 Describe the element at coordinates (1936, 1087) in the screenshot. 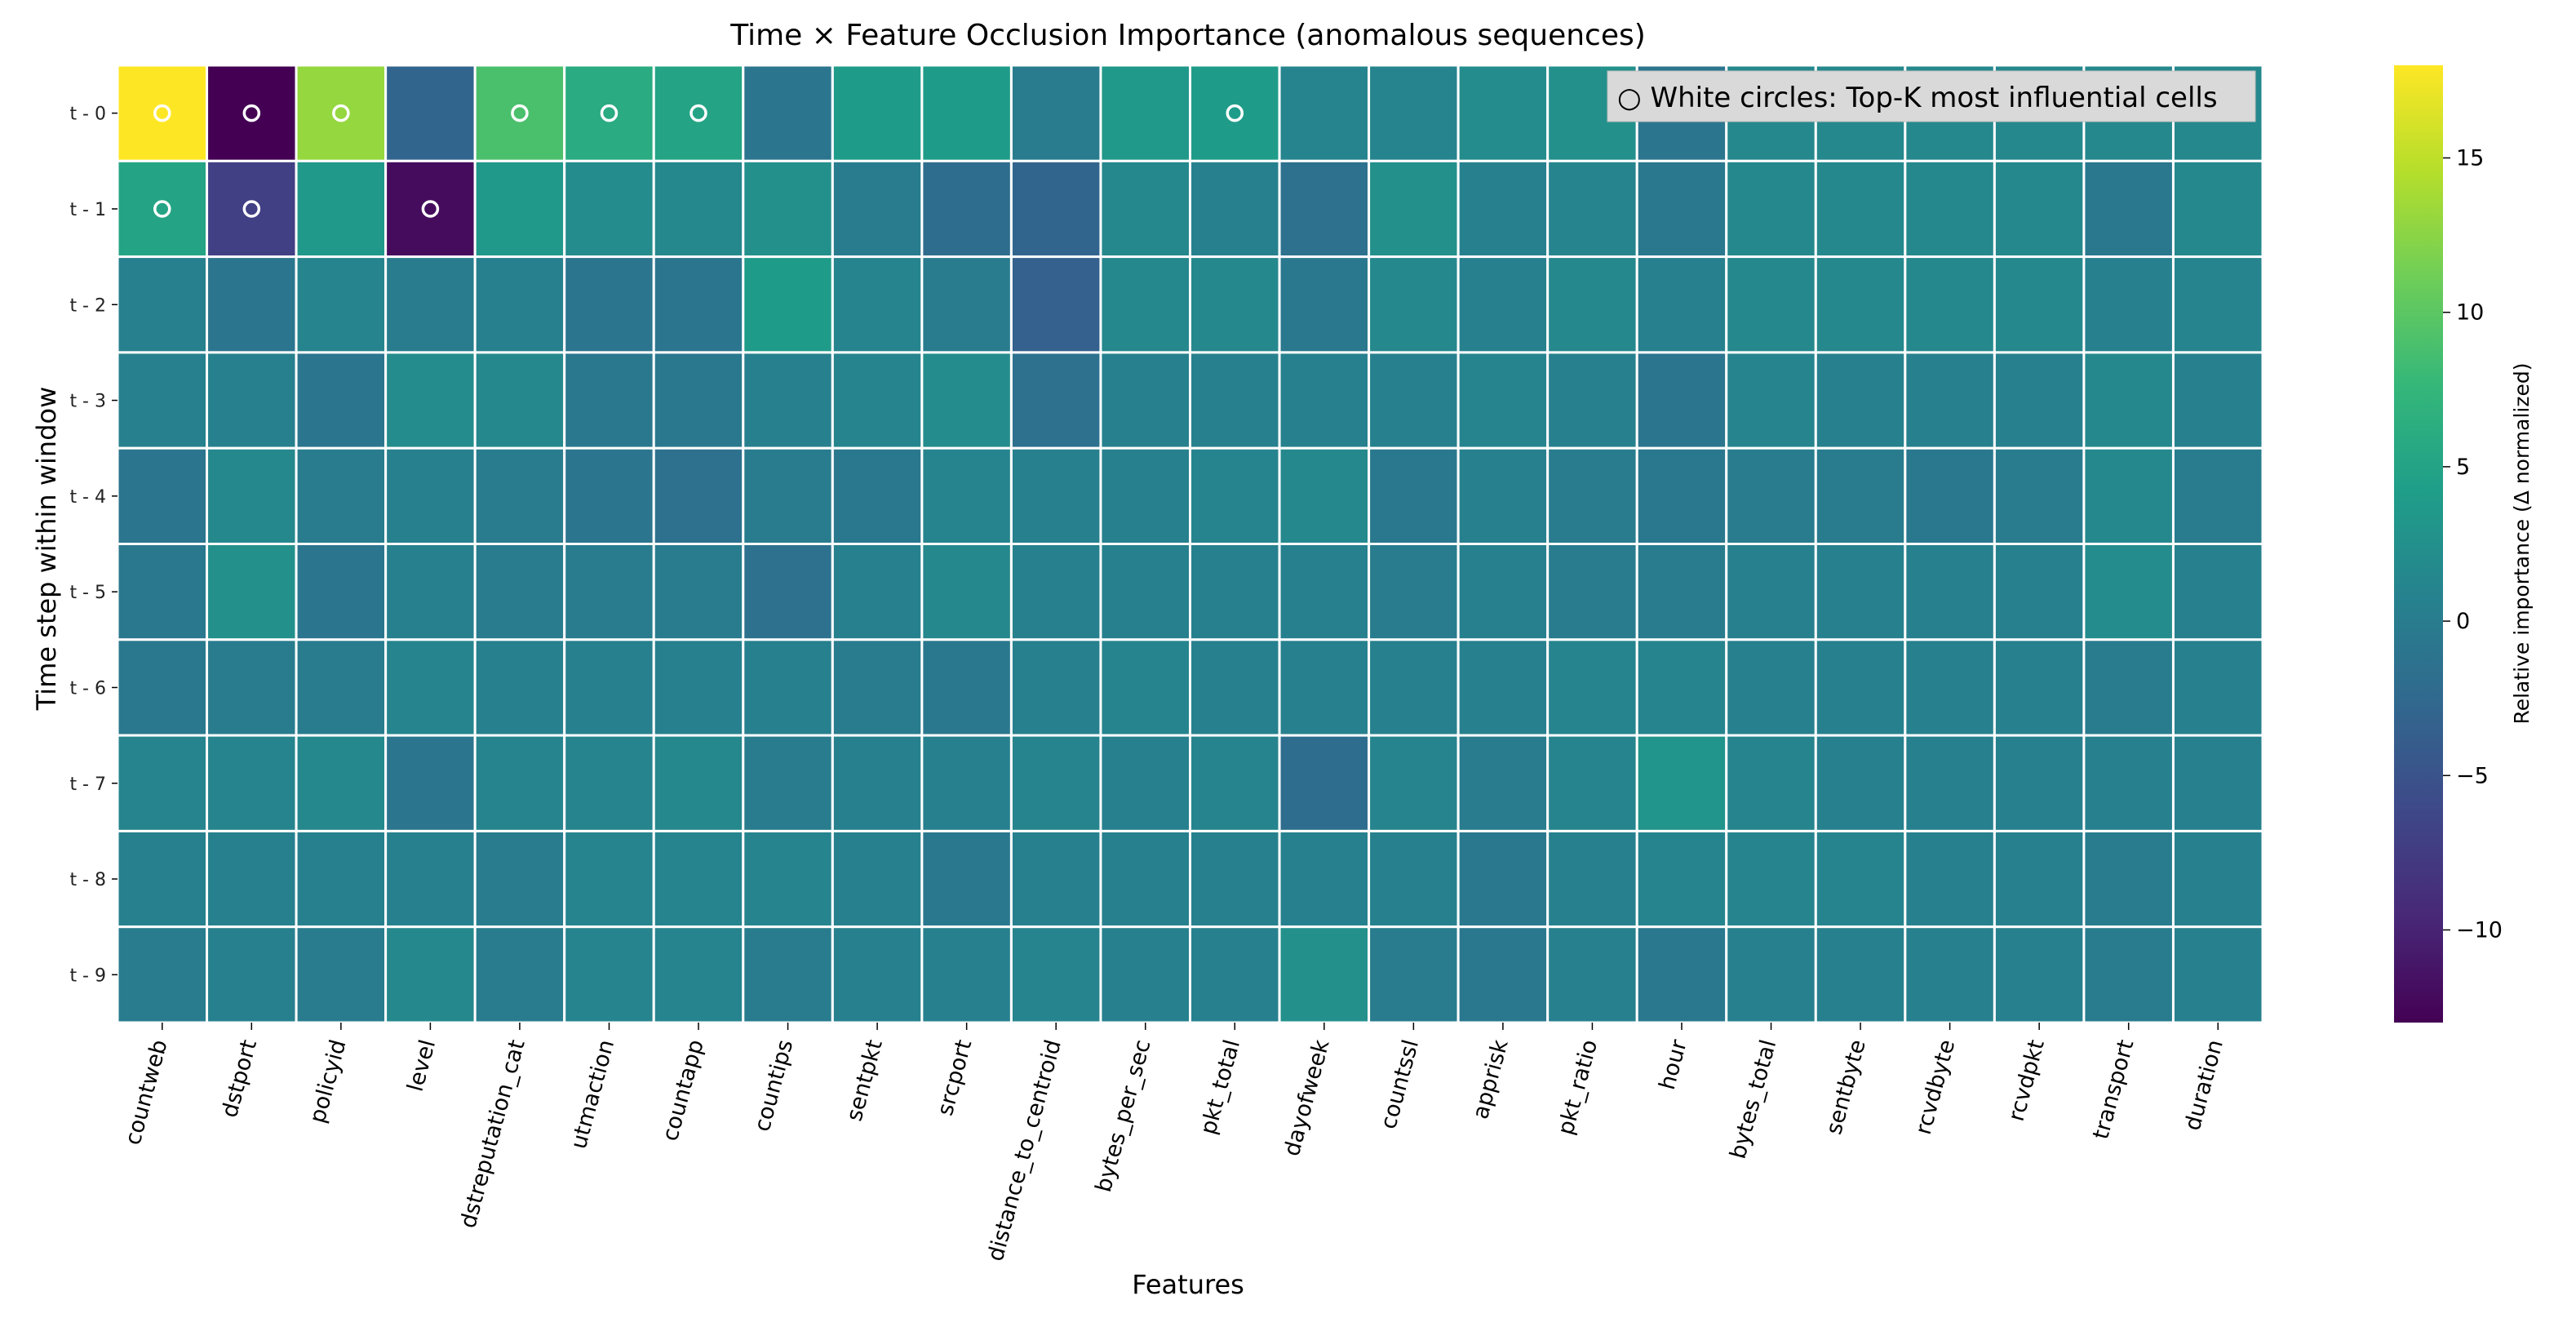

I see `x-tick-label: rcvdbyte` at that location.